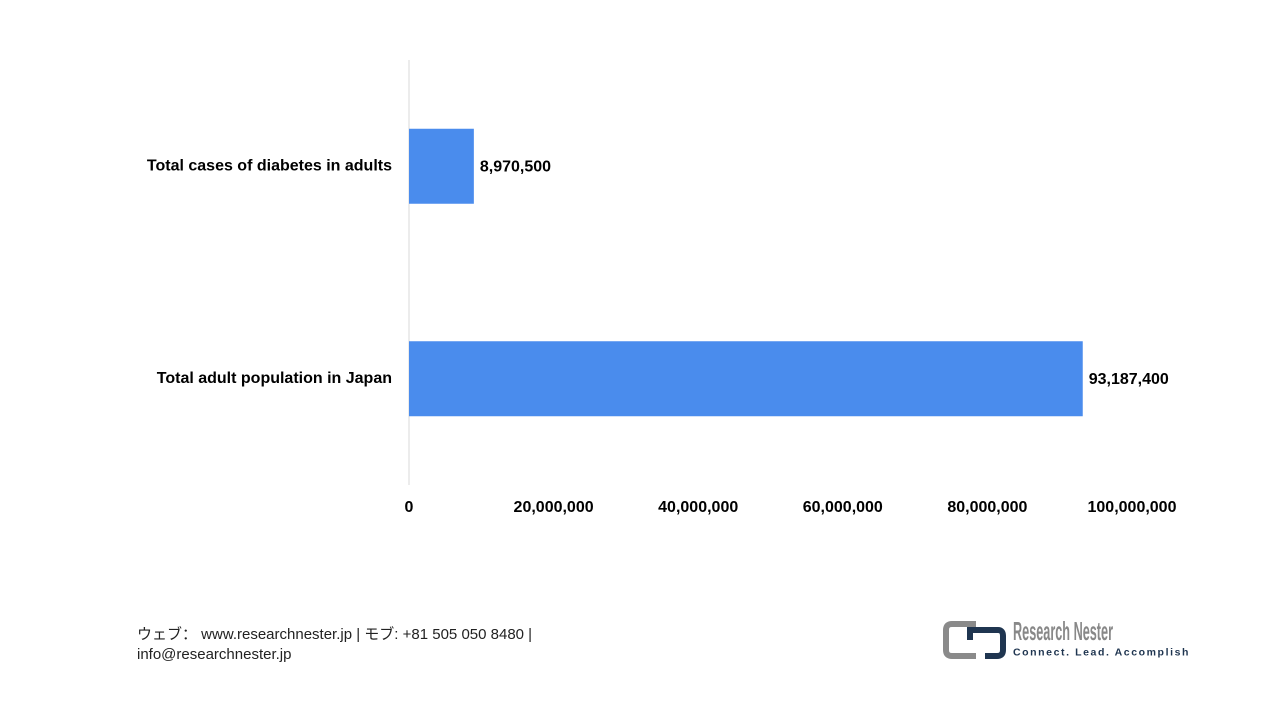 The image size is (1280, 720). Describe the element at coordinates (274, 378) in the screenshot. I see `y-tick-label: Total adult population in Japan` at that location.